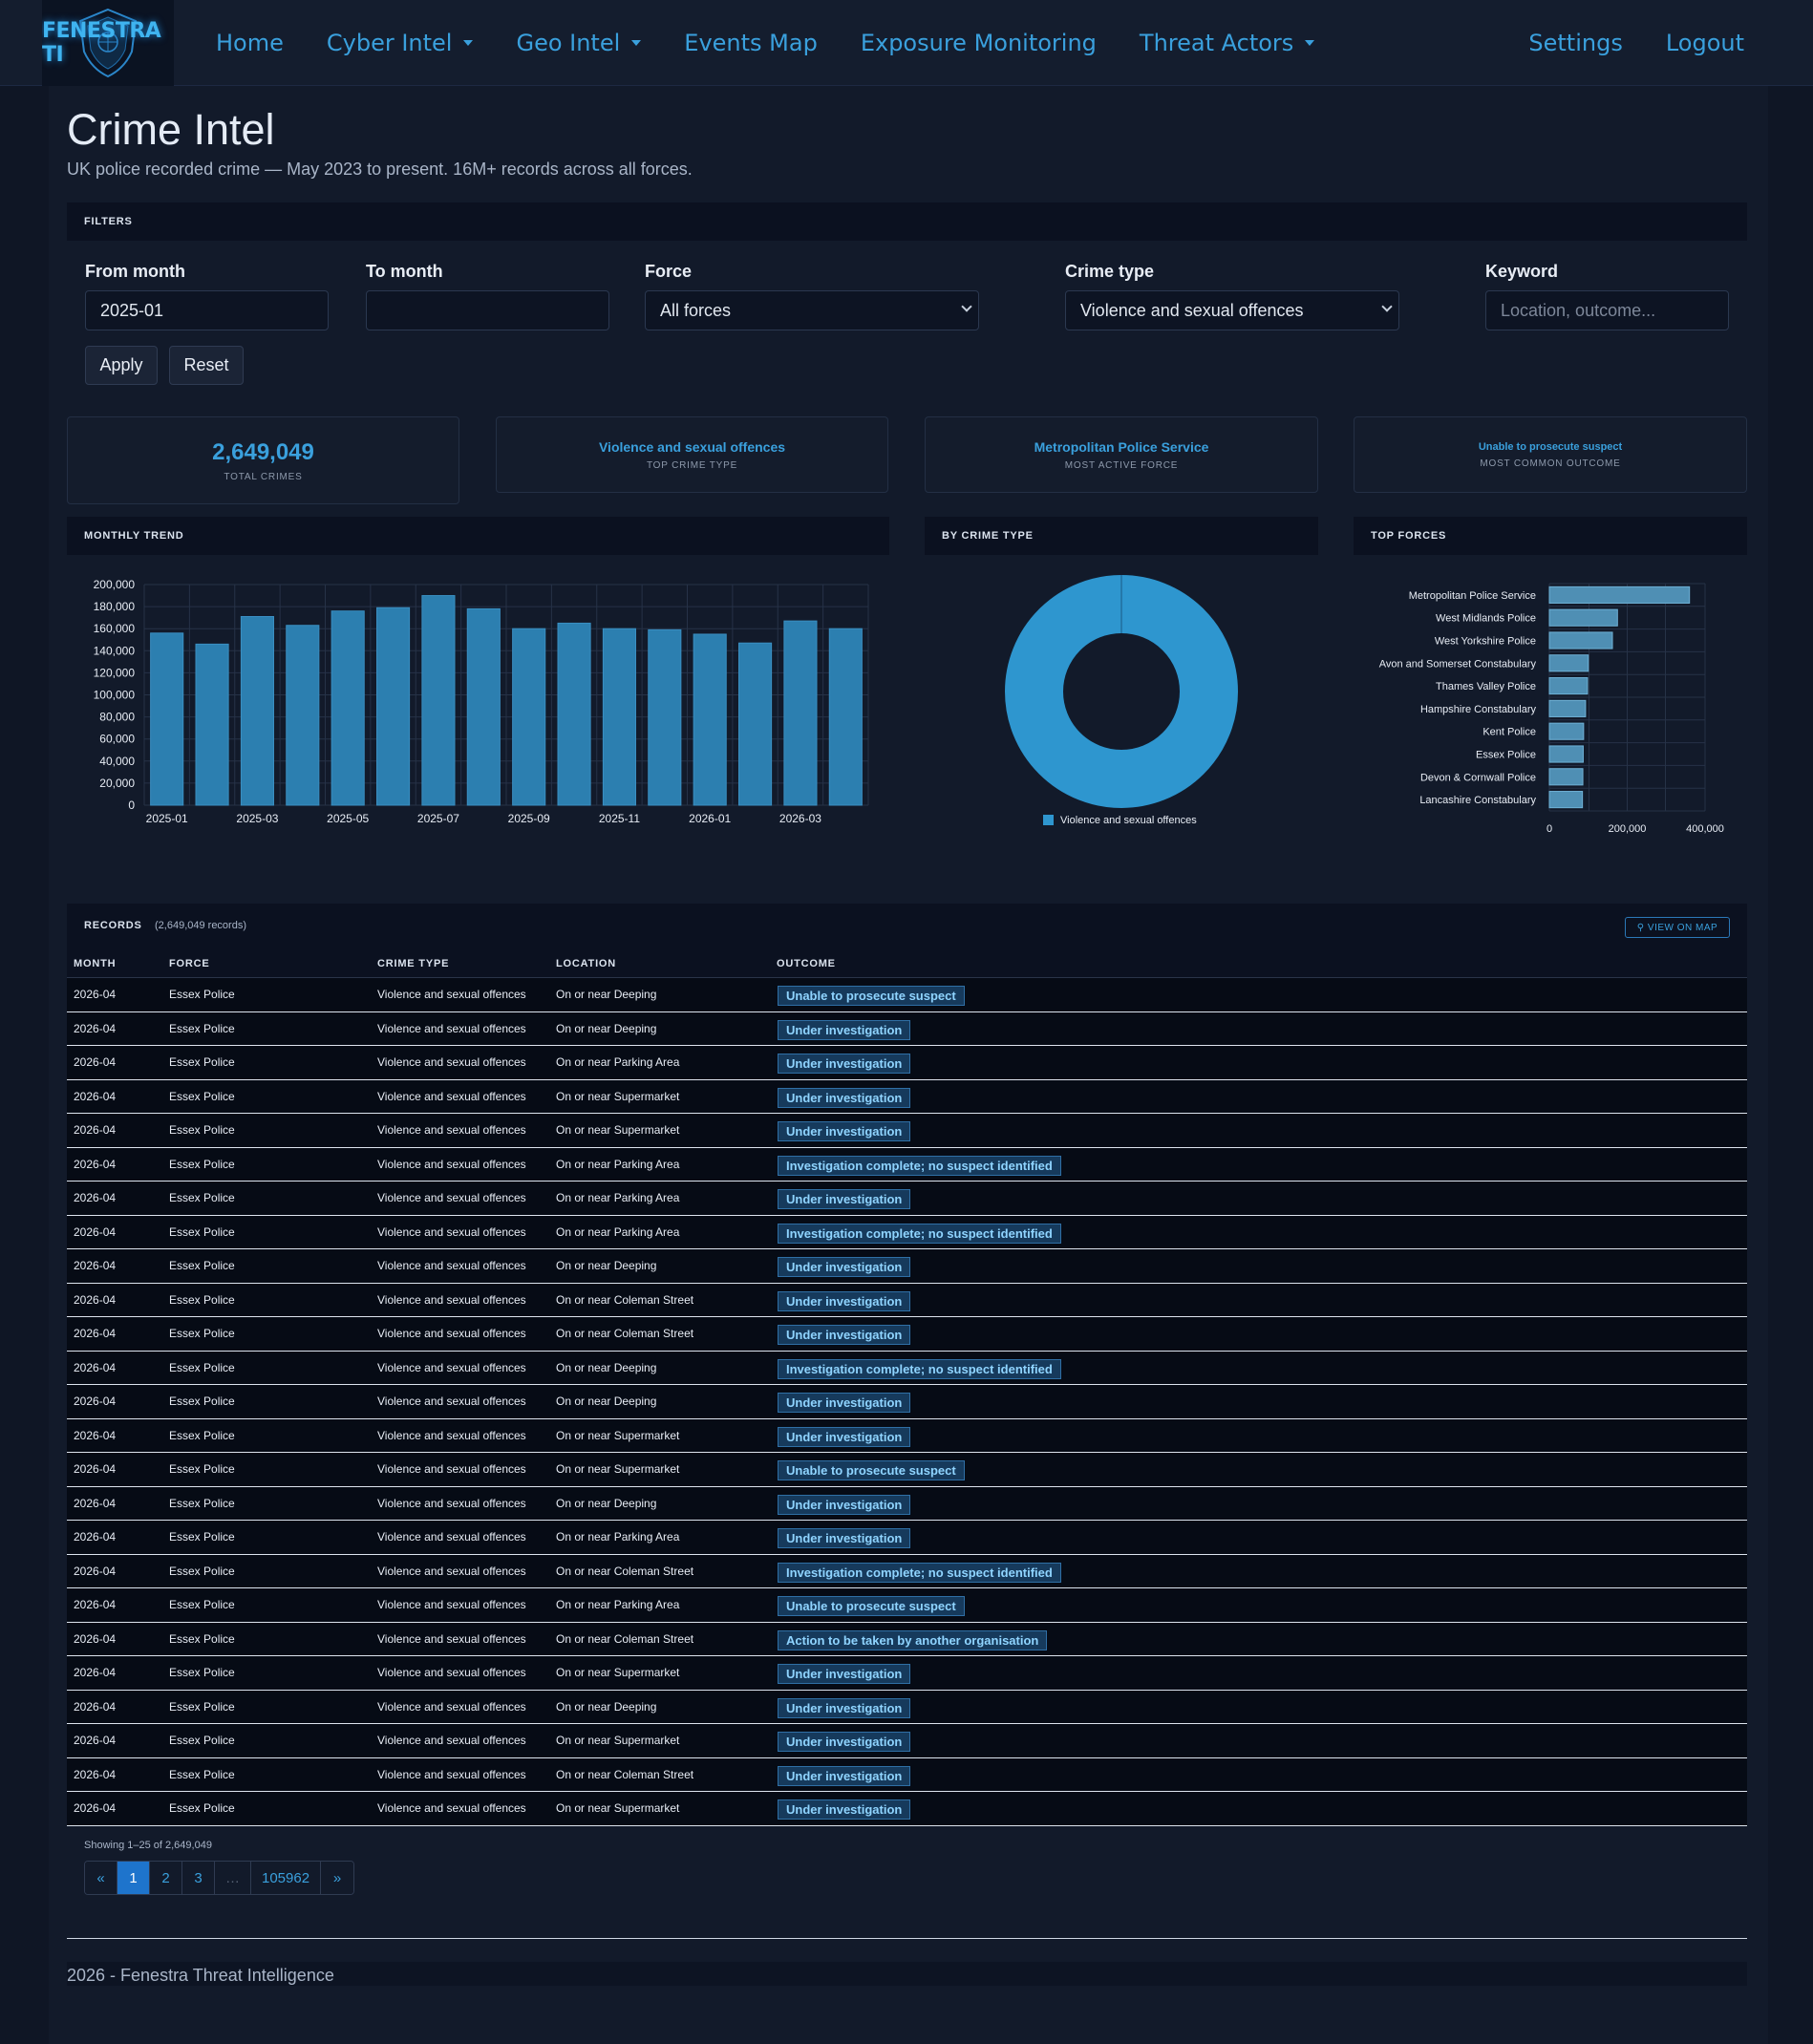 This screenshot has width=1813, height=2044. What do you see at coordinates (1580, 640) in the screenshot?
I see `bar-west-yorkshire-police` at bounding box center [1580, 640].